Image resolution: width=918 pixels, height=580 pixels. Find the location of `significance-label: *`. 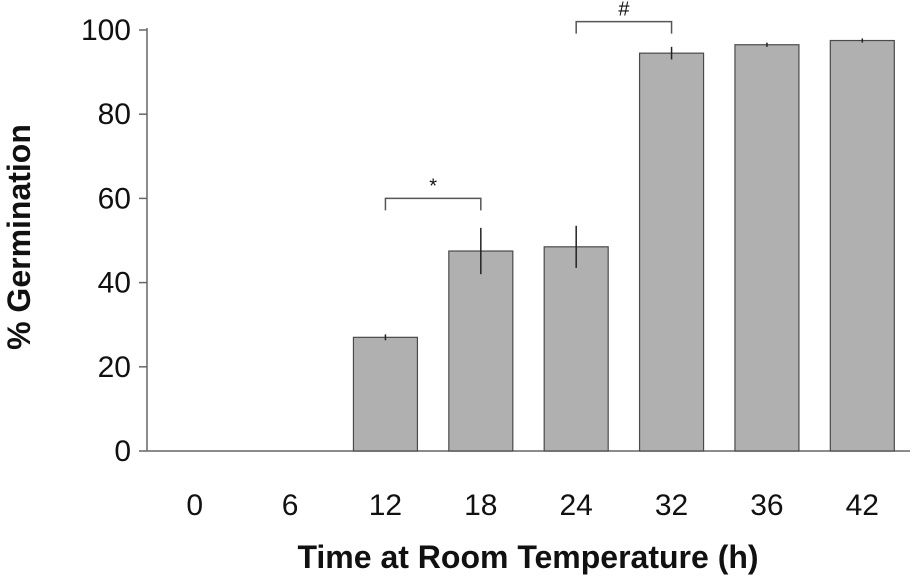

significance-label: * is located at coordinates (433, 186).